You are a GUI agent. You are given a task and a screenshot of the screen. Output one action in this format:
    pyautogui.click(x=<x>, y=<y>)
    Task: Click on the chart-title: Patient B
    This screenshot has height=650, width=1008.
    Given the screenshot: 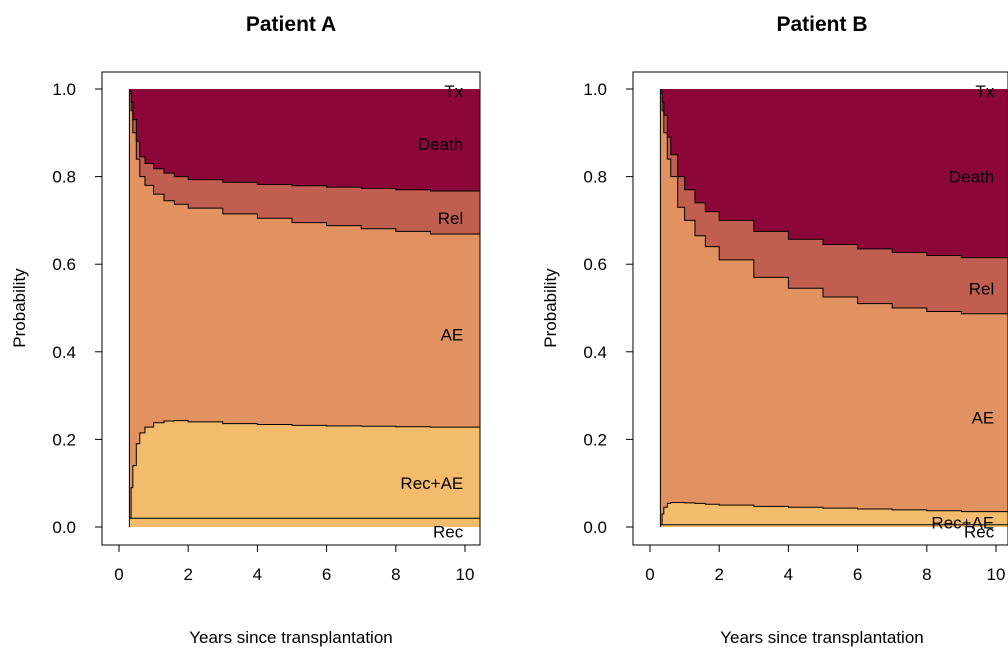 What is the action you would take?
    pyautogui.click(x=821, y=24)
    